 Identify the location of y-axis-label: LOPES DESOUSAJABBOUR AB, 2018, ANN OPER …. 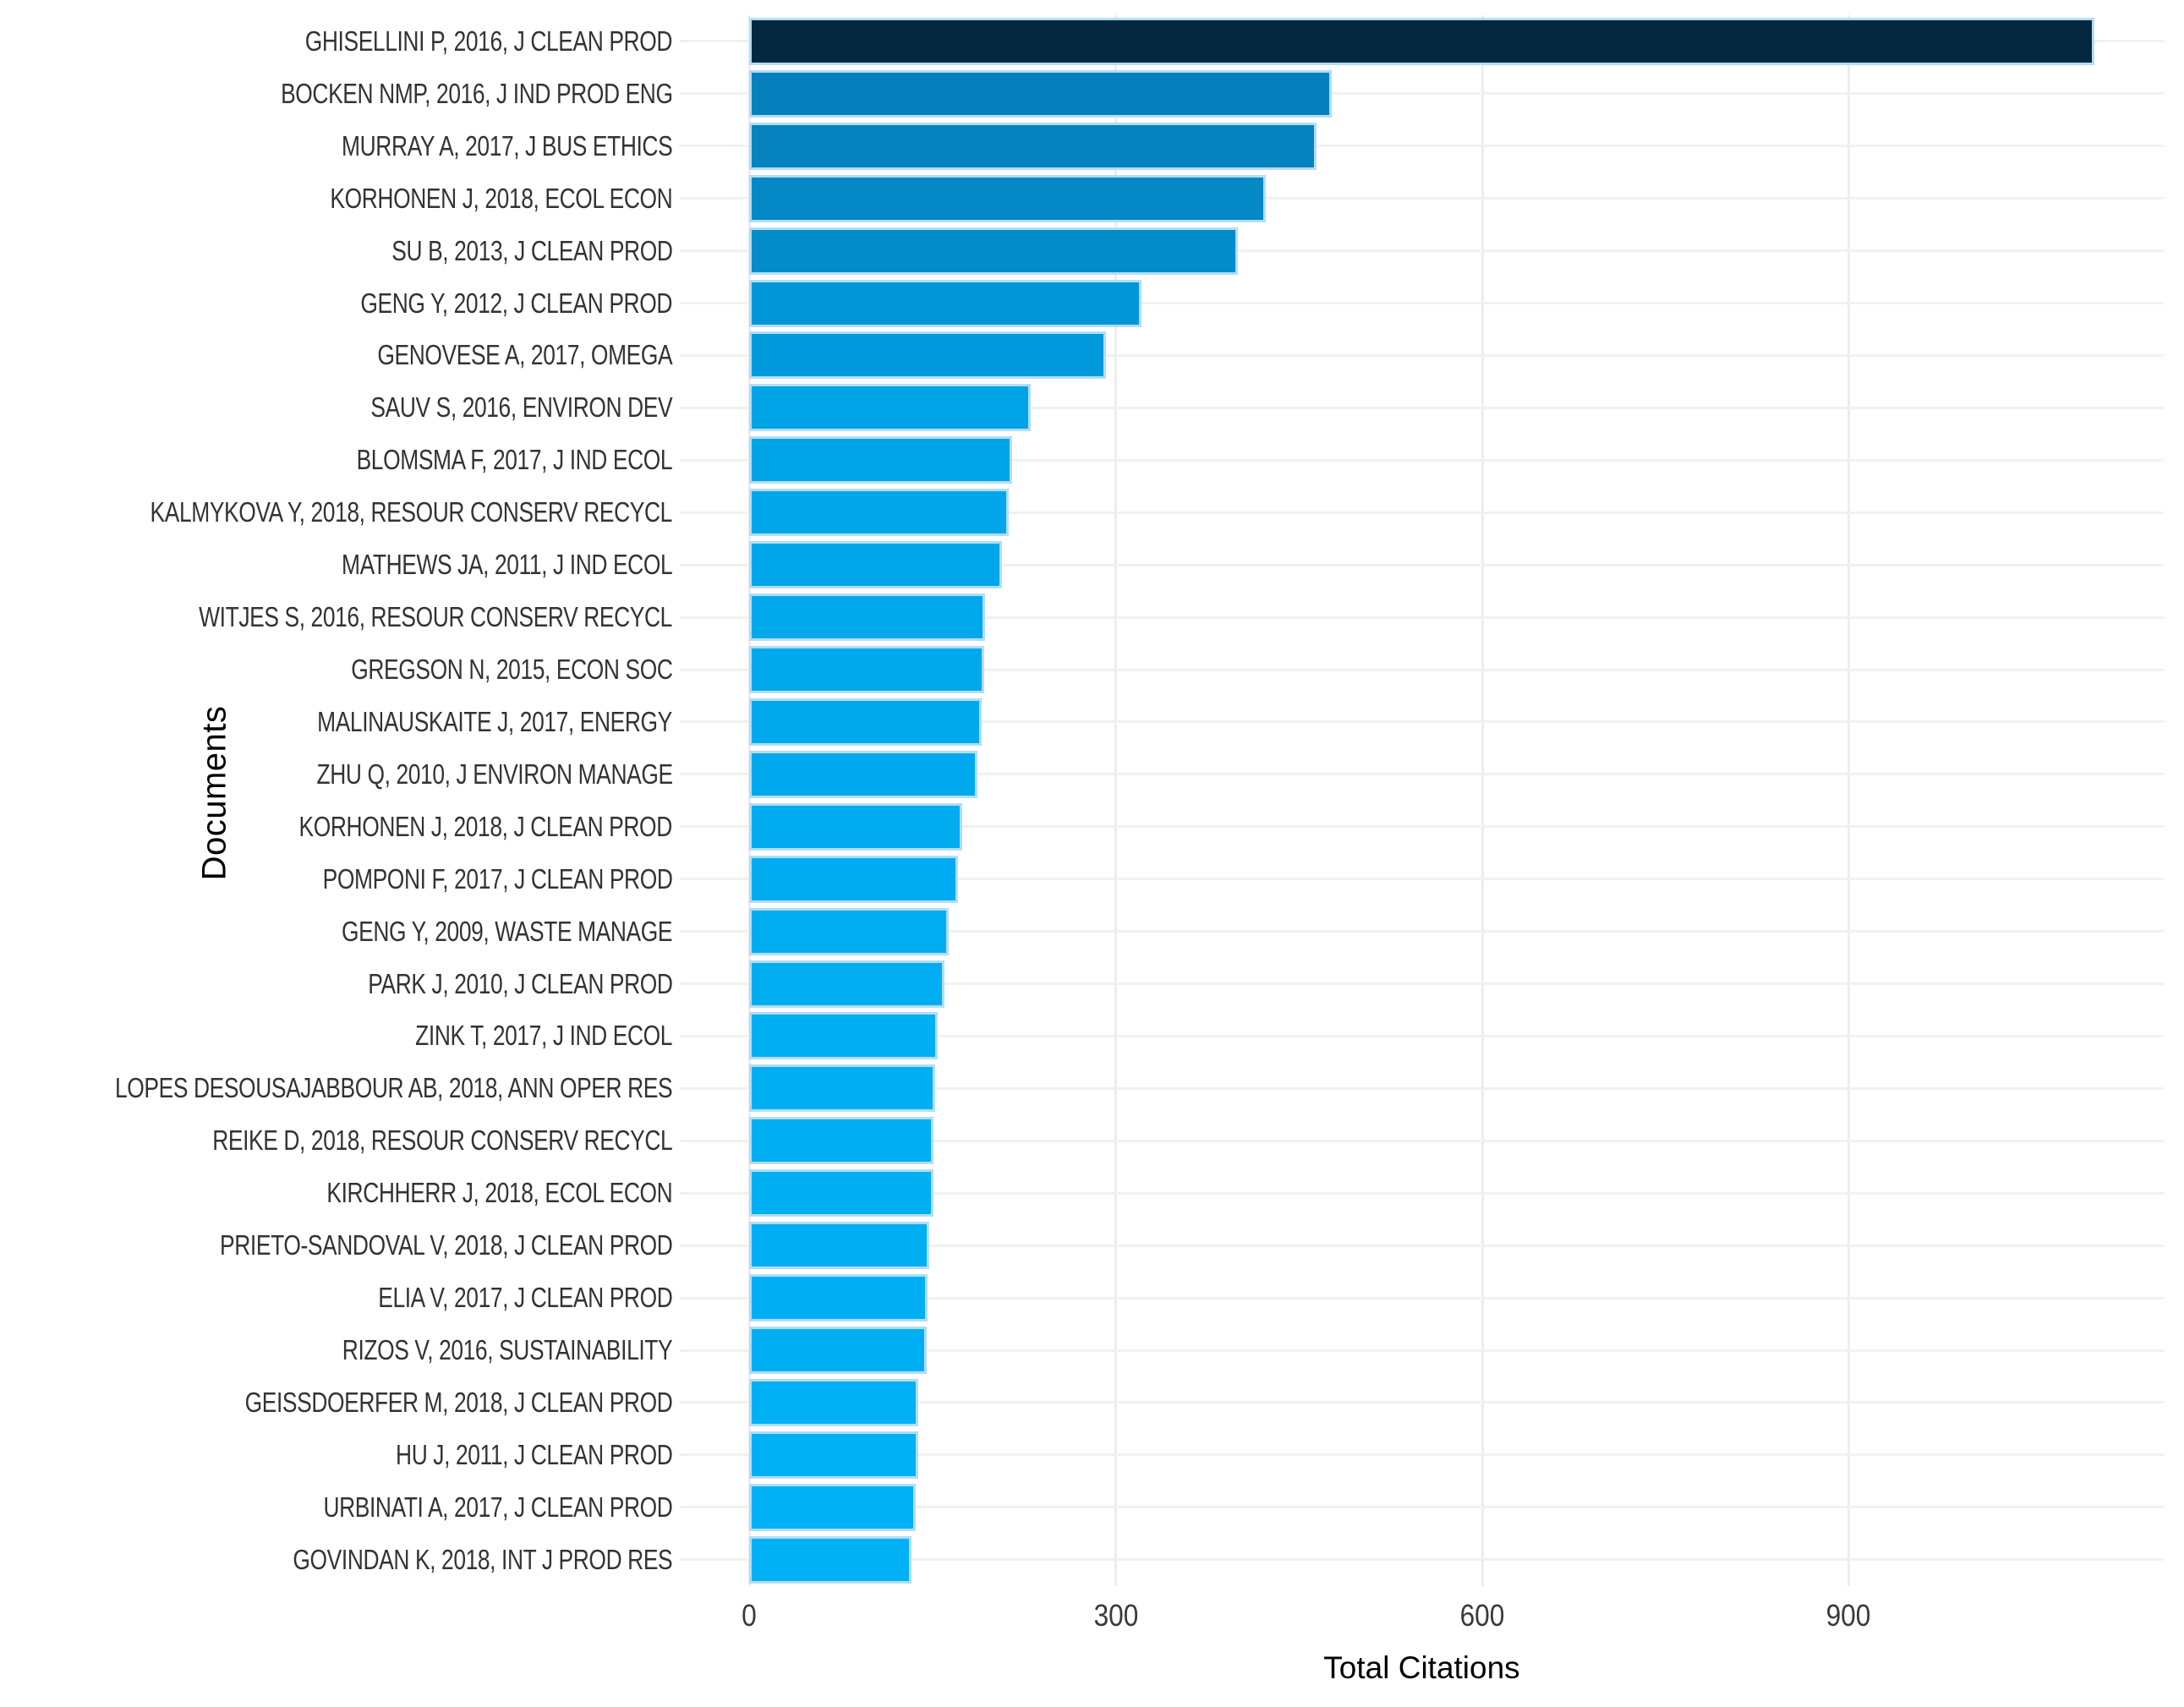
(394, 1088).